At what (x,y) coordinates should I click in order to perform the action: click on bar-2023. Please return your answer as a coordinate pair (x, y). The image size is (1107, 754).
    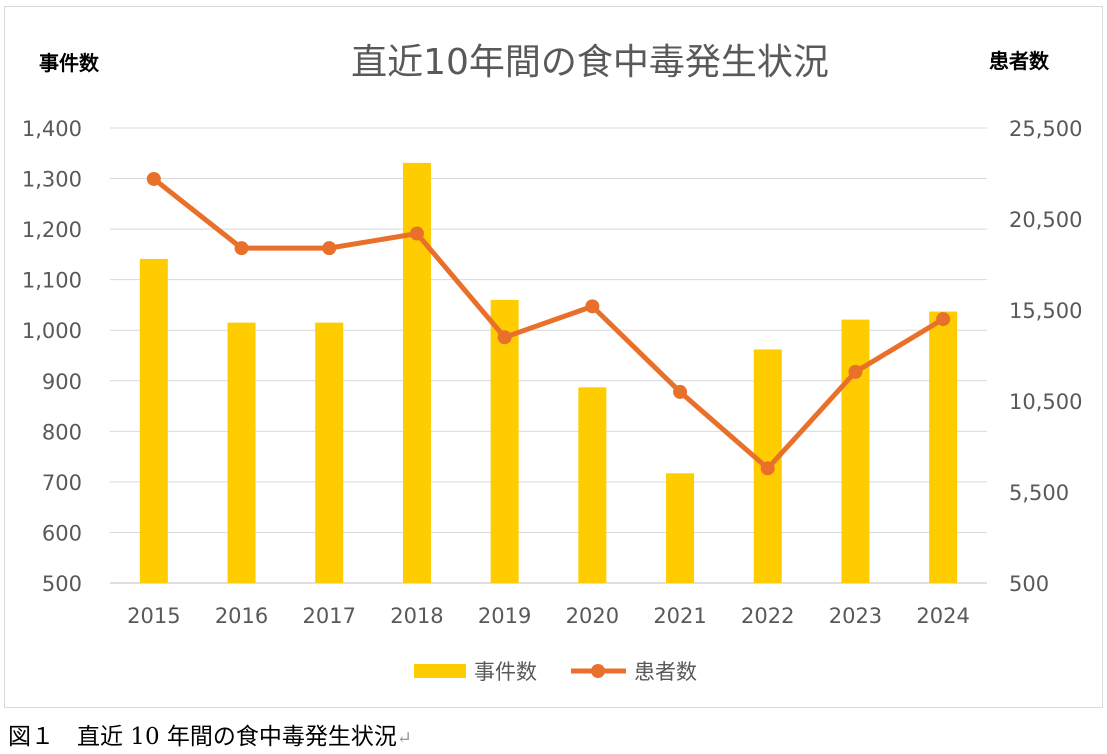
    Looking at the image, I should click on (855, 451).